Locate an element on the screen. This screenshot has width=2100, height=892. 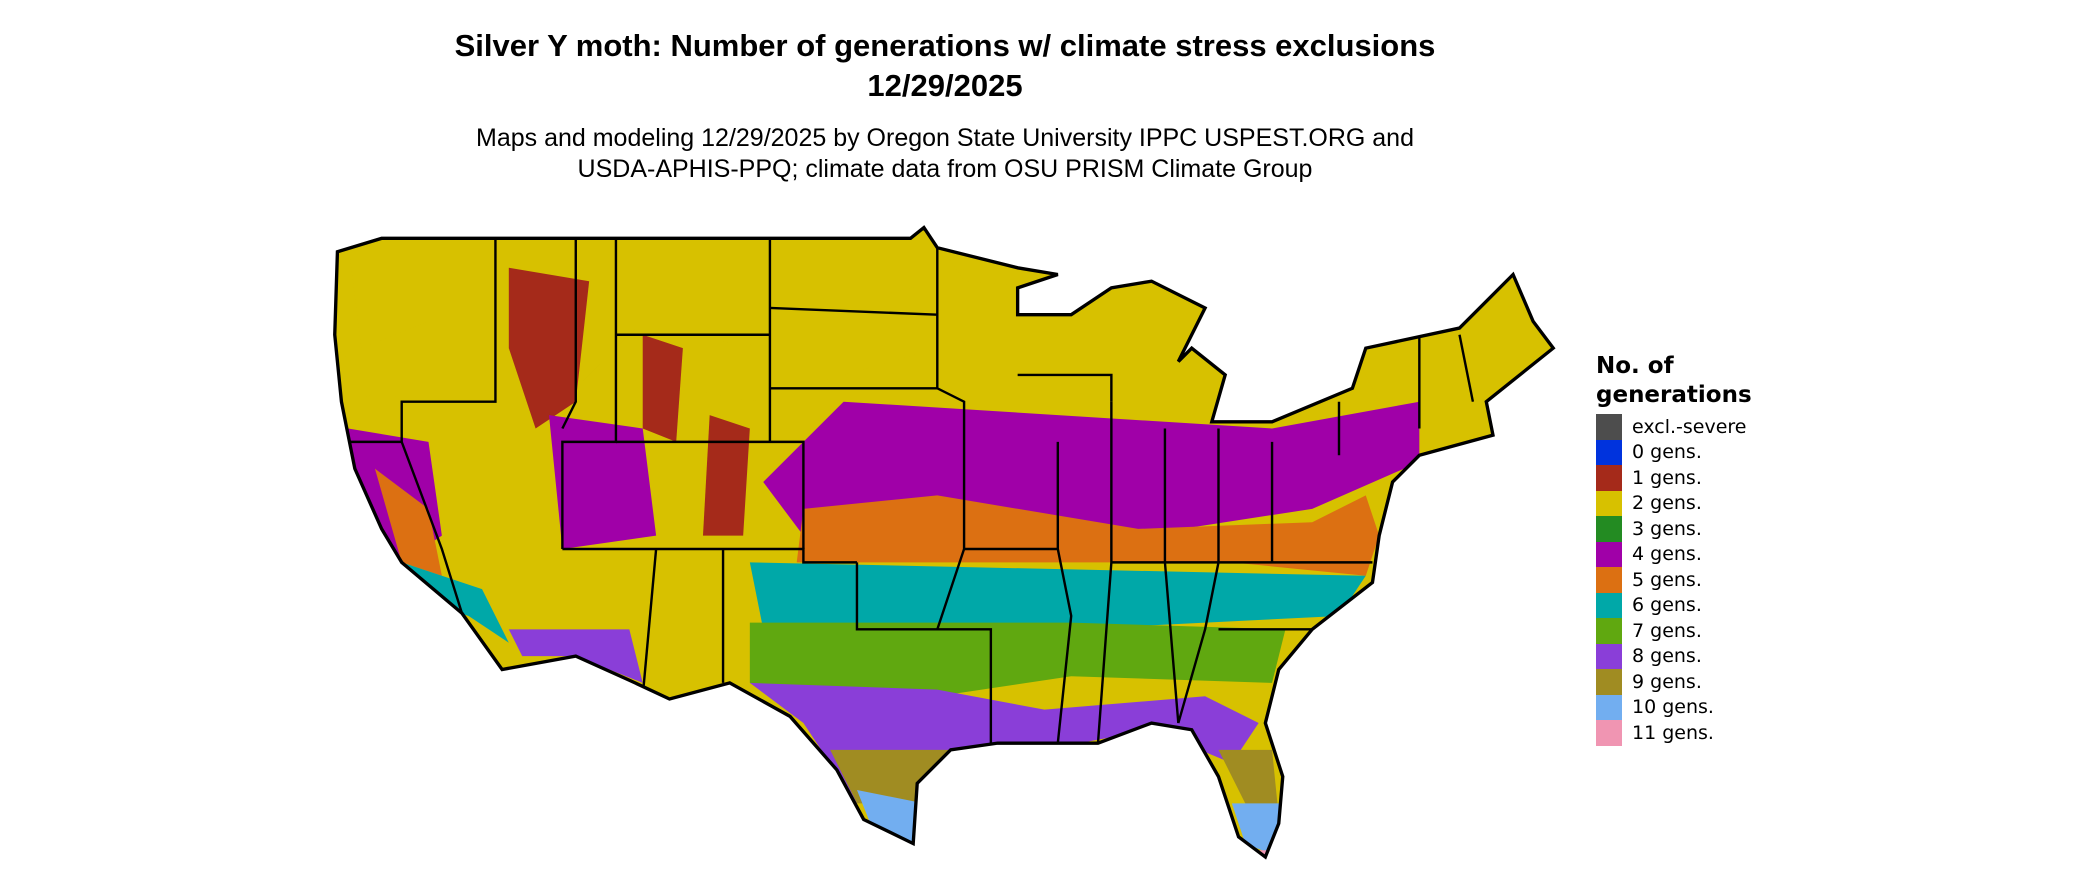
legend-label: 9 gens. is located at coordinates (1667, 681).